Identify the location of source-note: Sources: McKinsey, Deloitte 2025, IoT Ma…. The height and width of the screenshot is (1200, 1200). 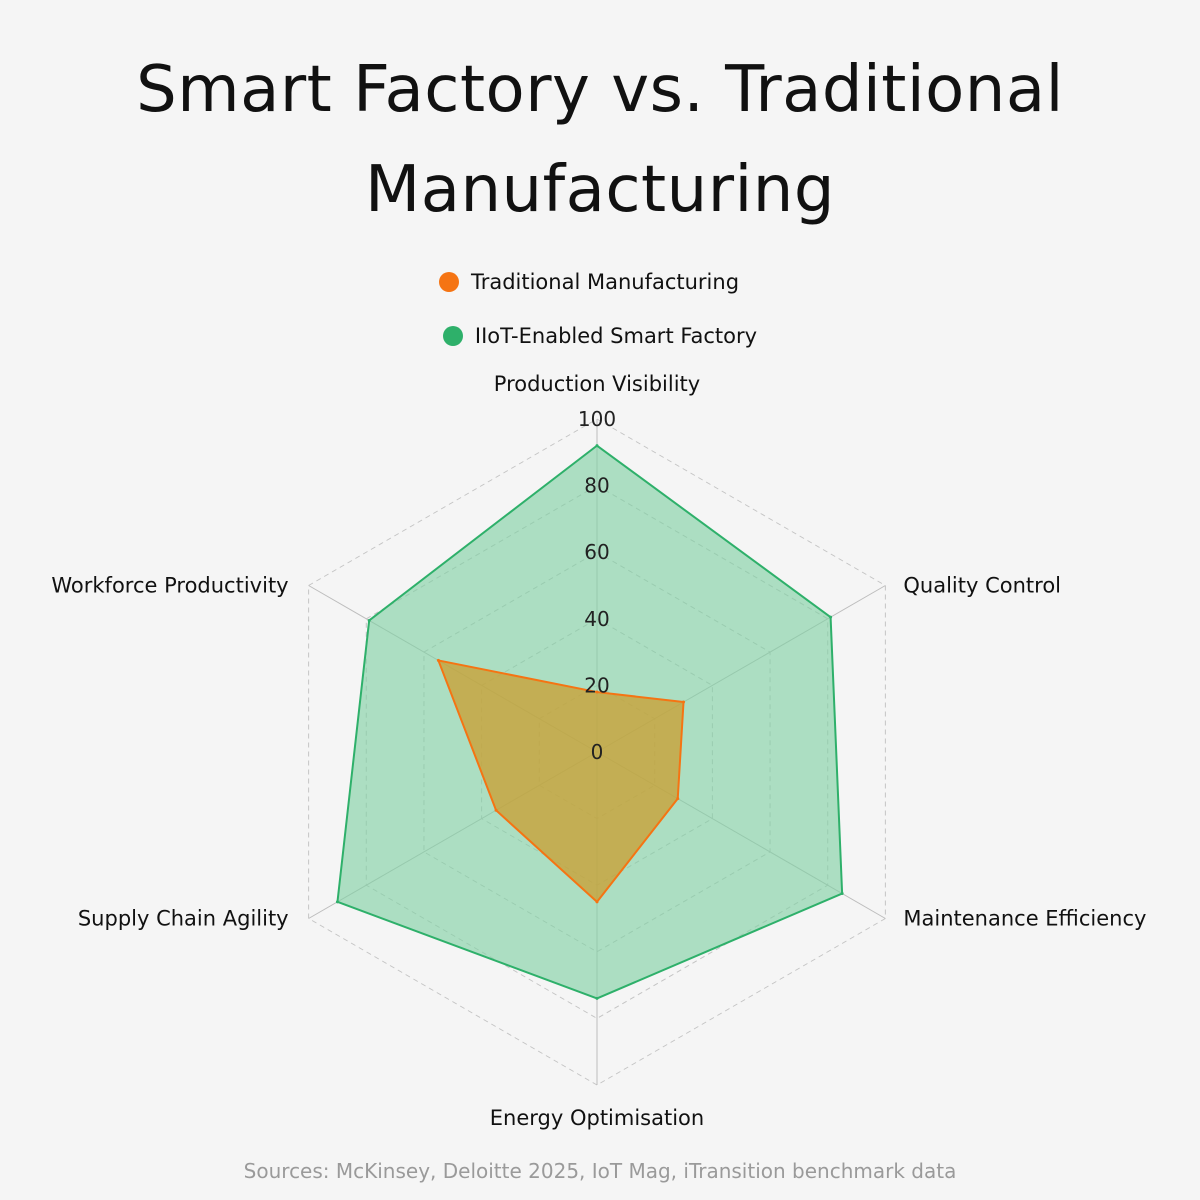
(600, 1171).